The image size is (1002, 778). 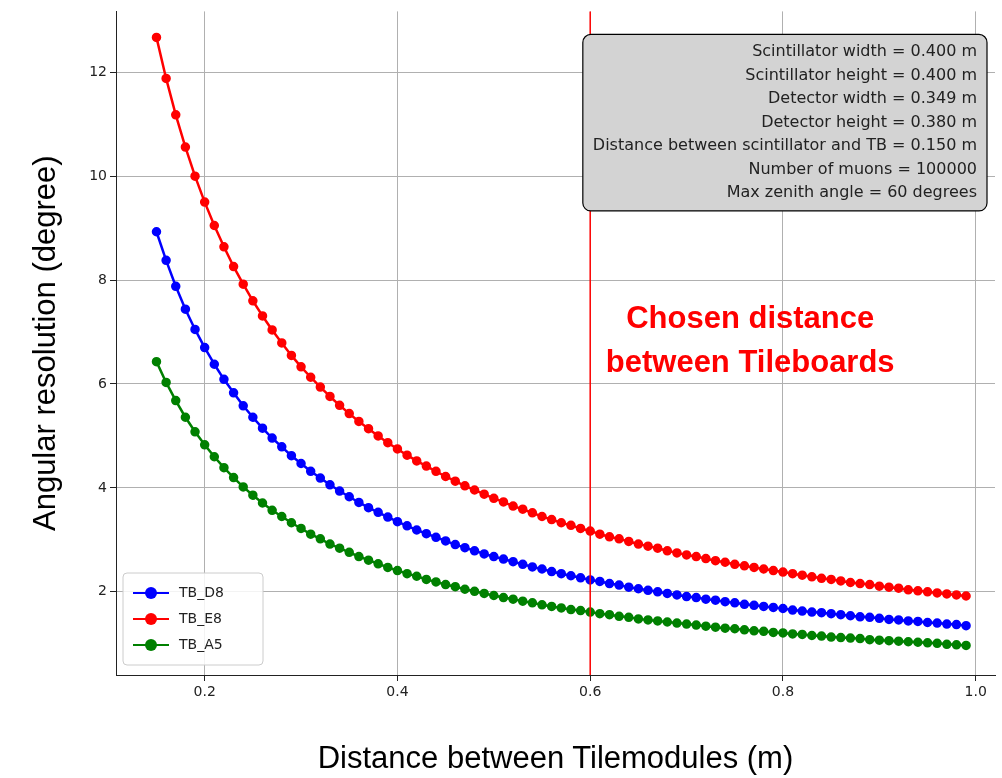 What do you see at coordinates (872, 98) in the screenshot?
I see `annotation: Detector width = 0.349 m` at bounding box center [872, 98].